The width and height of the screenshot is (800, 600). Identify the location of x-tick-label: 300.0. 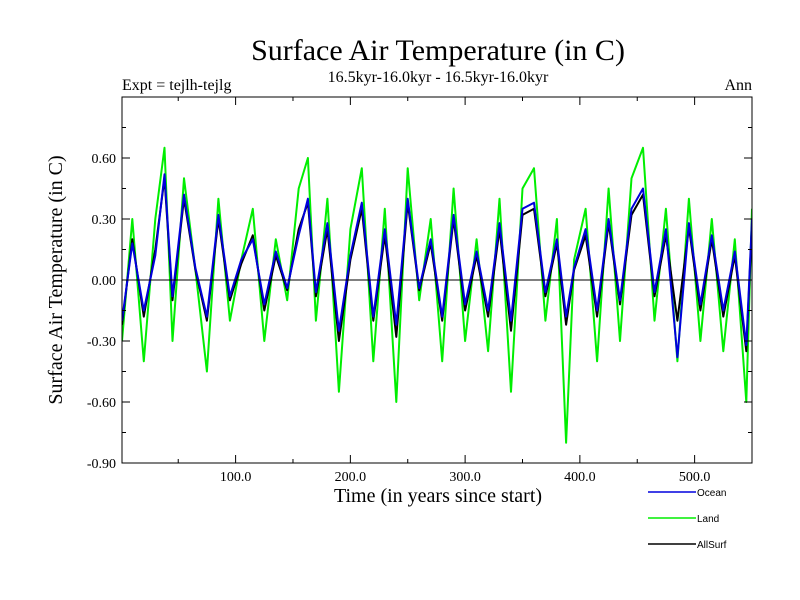
(465, 477).